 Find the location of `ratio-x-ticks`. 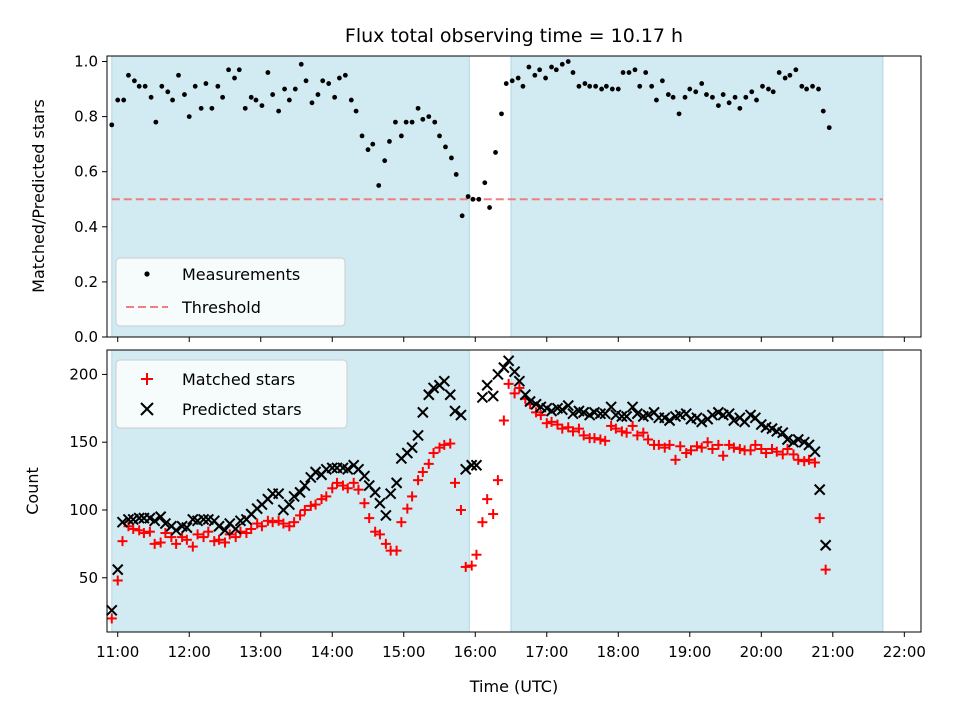

ratio-x-ticks is located at coordinates (511, 339).